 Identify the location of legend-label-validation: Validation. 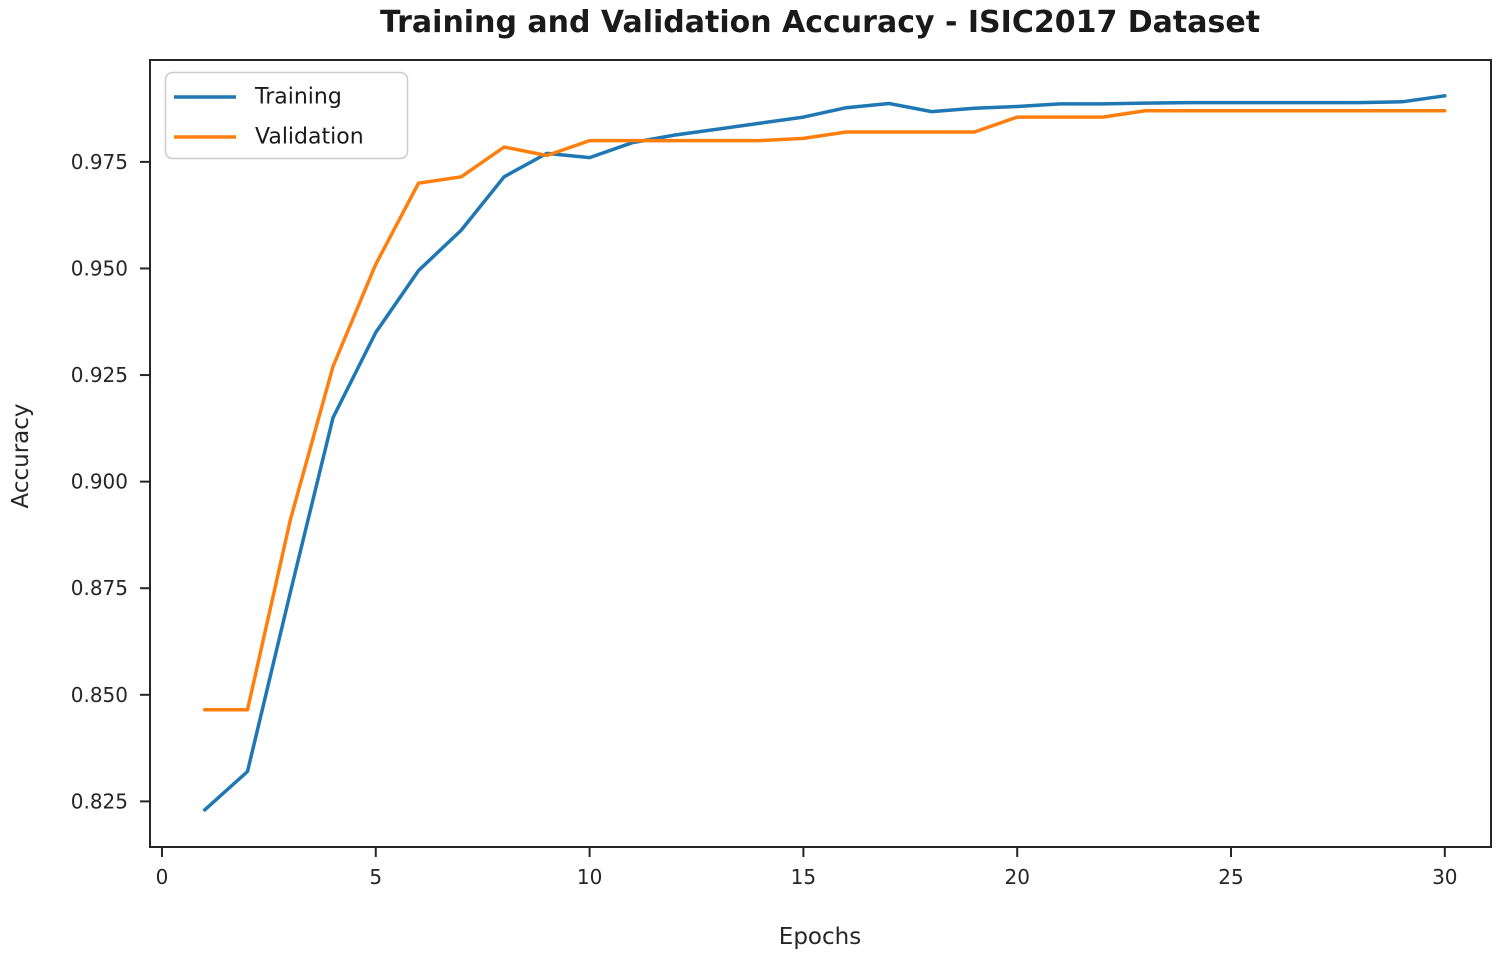
(309, 137).